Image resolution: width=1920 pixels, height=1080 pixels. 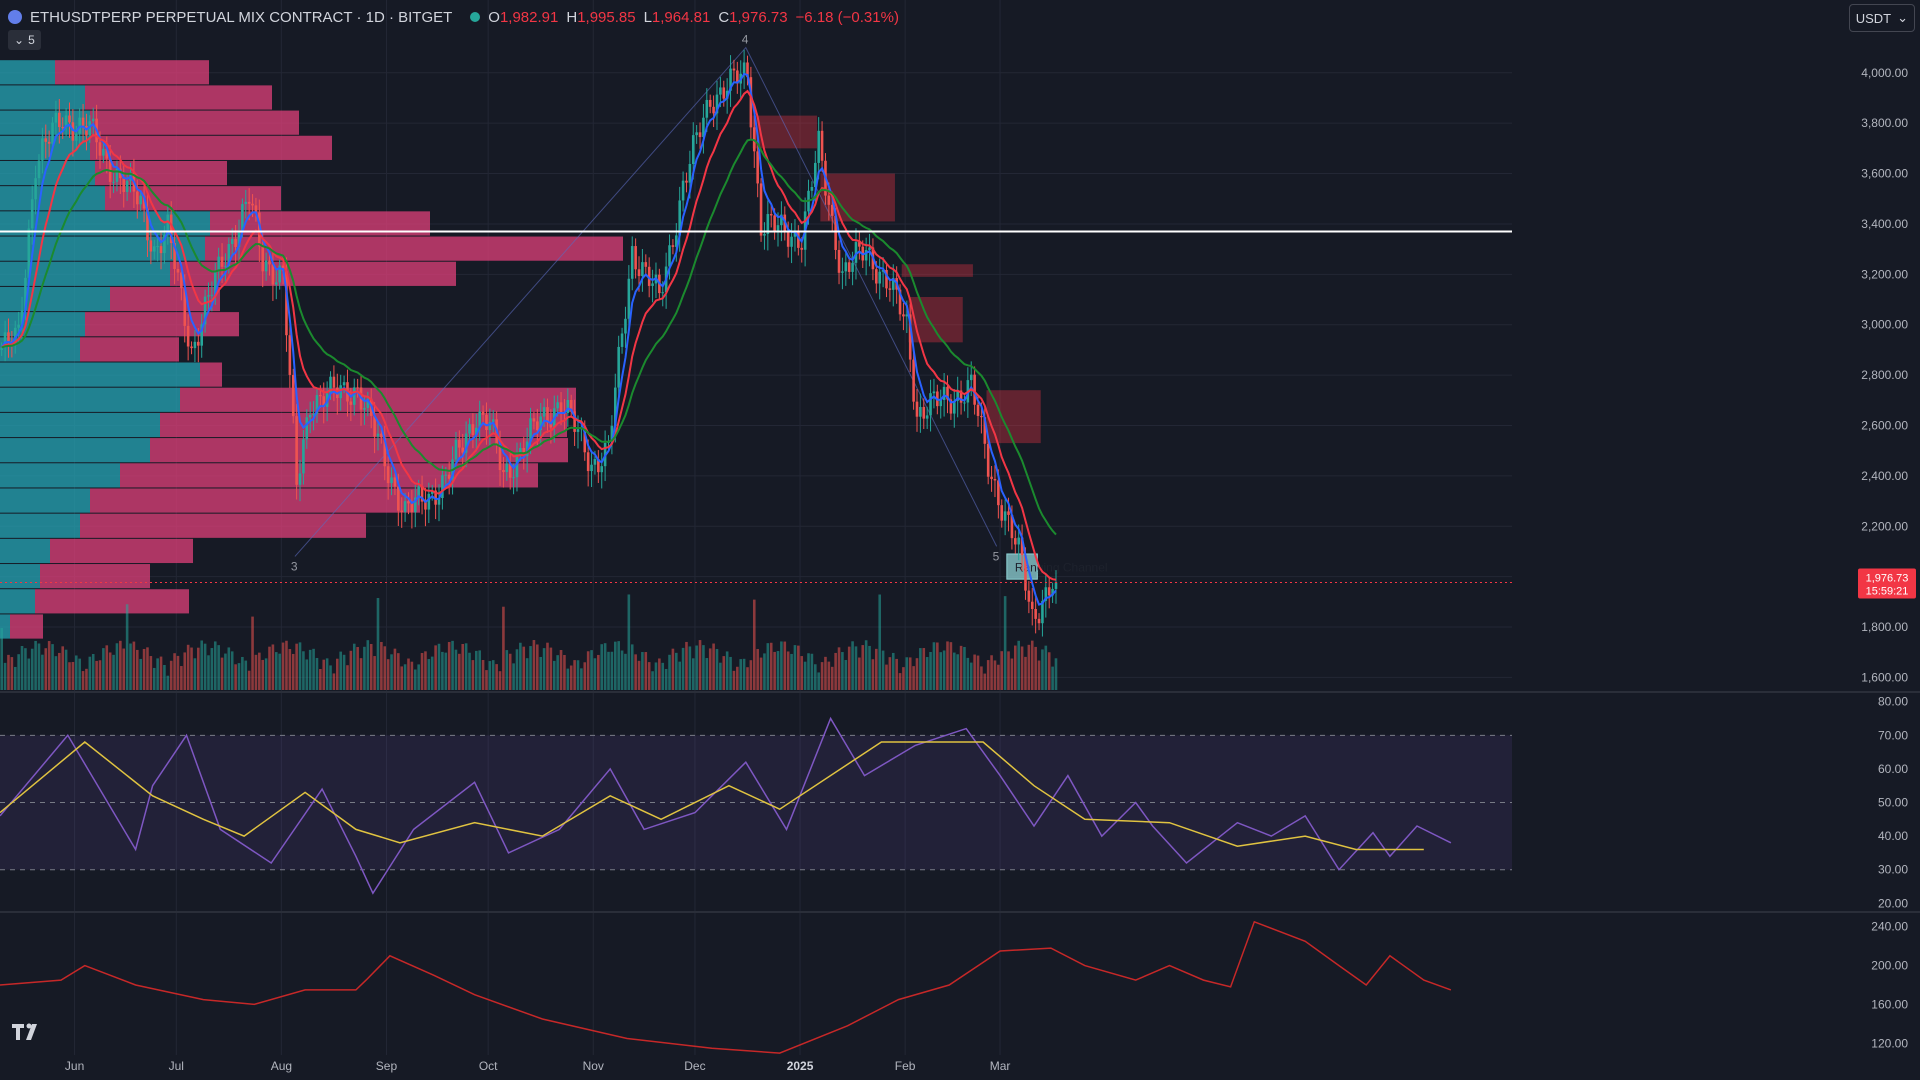 What do you see at coordinates (24, 40) in the screenshot?
I see `indicators-toggle-button: ⌄ 5` at bounding box center [24, 40].